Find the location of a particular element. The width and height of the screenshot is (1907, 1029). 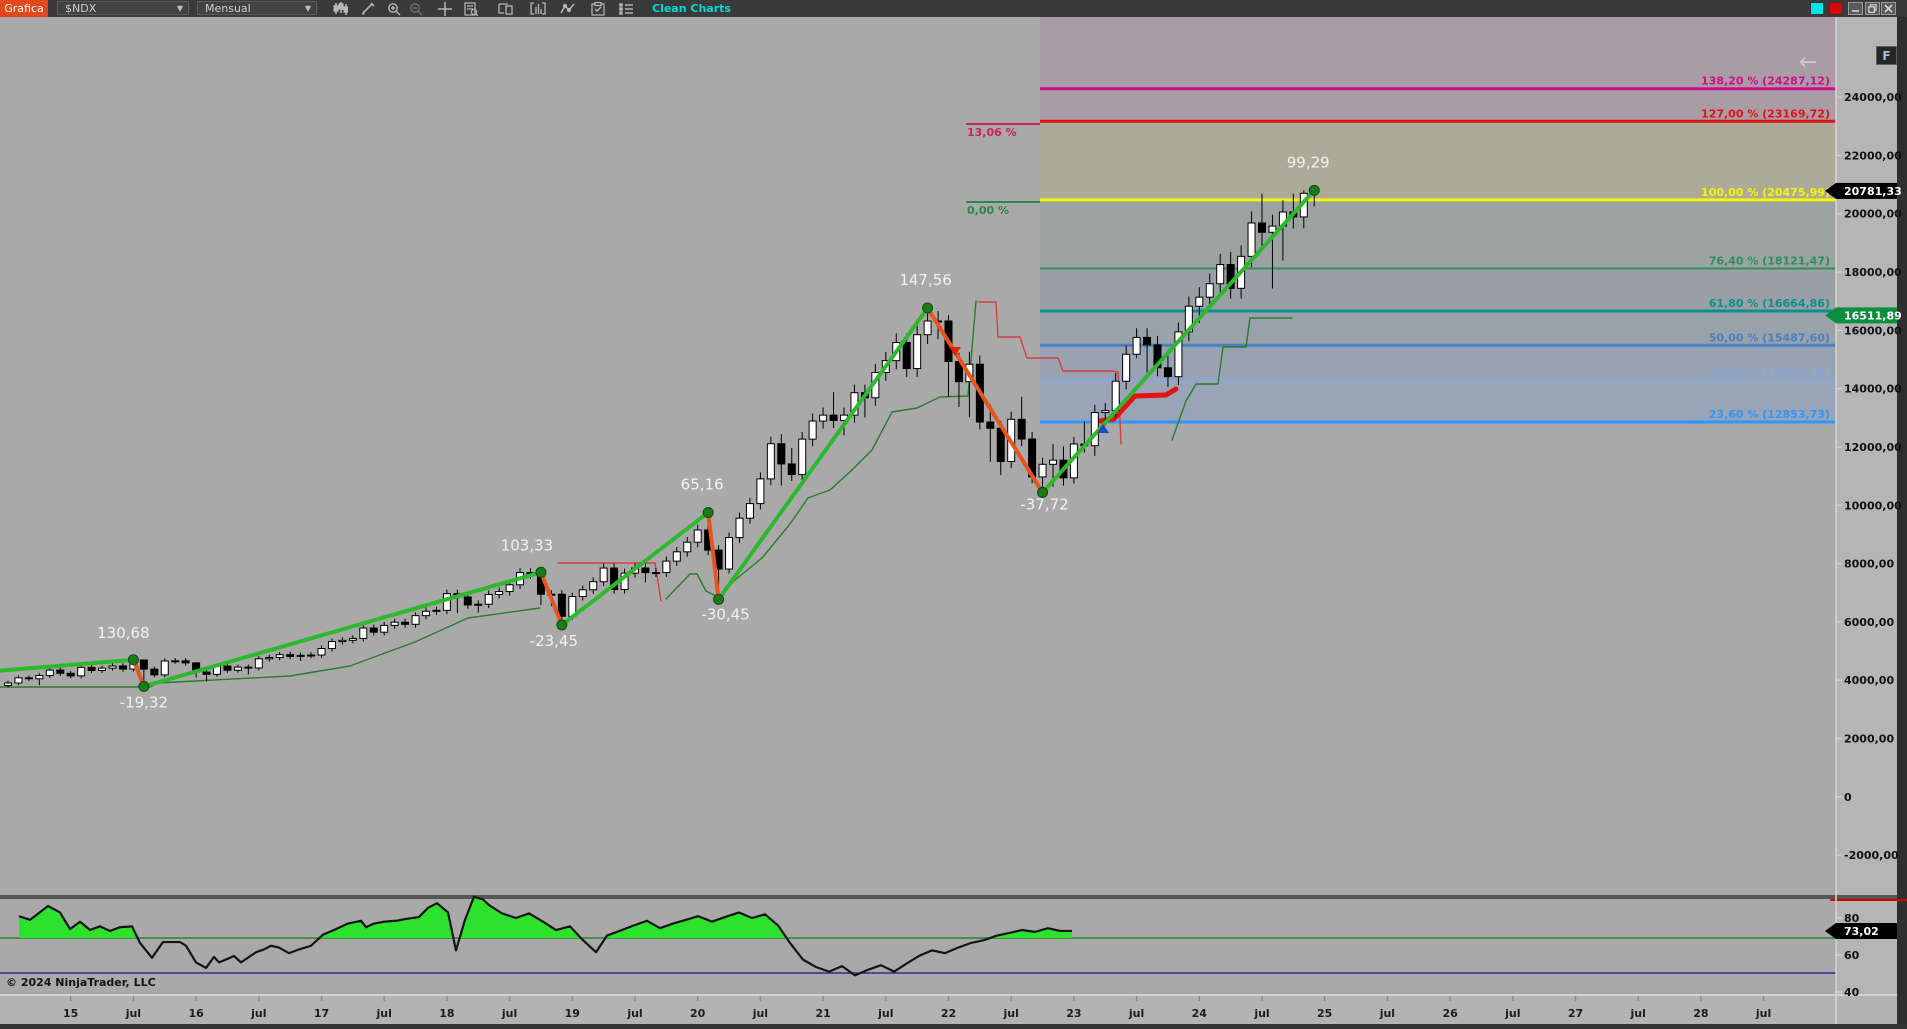

grafica-tab: Grafica is located at coordinates (24, 8).